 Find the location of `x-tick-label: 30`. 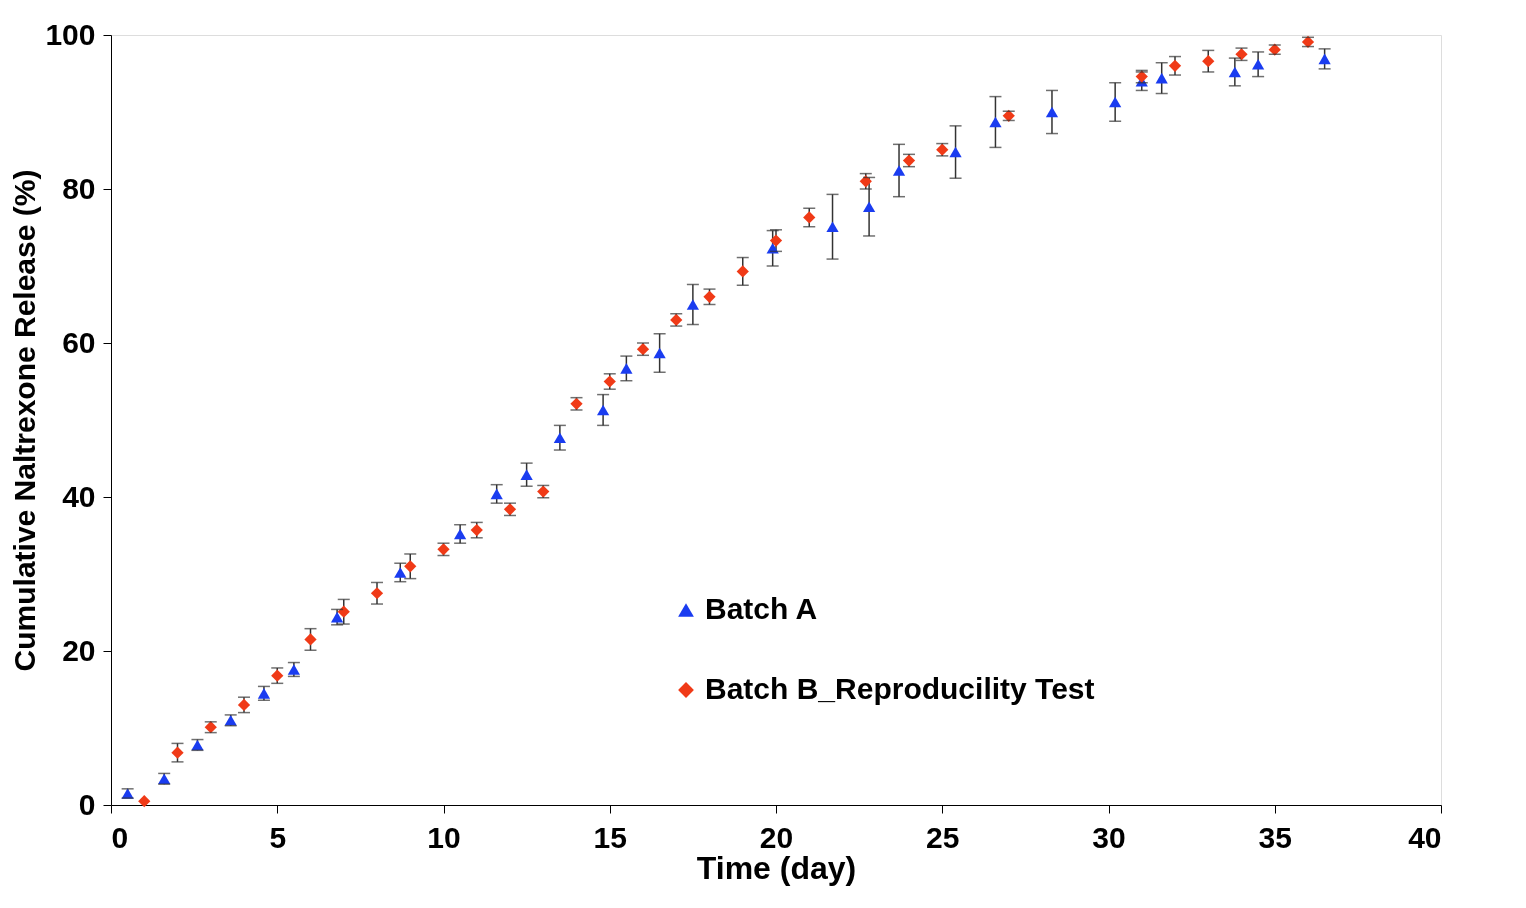

x-tick-label: 30 is located at coordinates (1109, 837).